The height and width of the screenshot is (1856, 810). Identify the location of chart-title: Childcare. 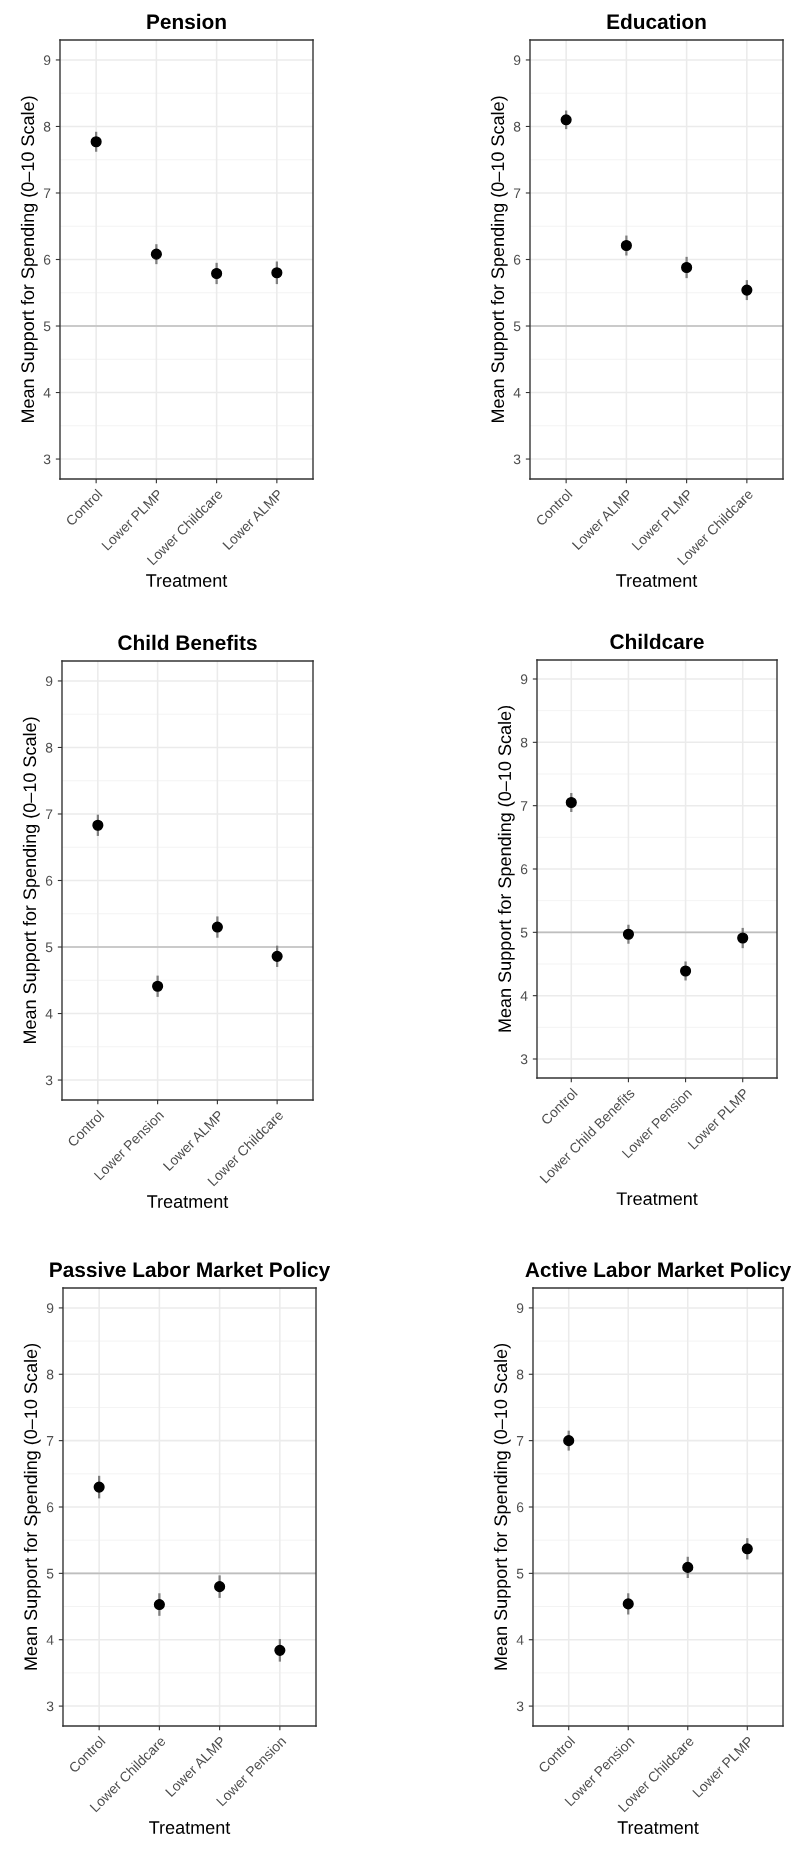
(657, 641).